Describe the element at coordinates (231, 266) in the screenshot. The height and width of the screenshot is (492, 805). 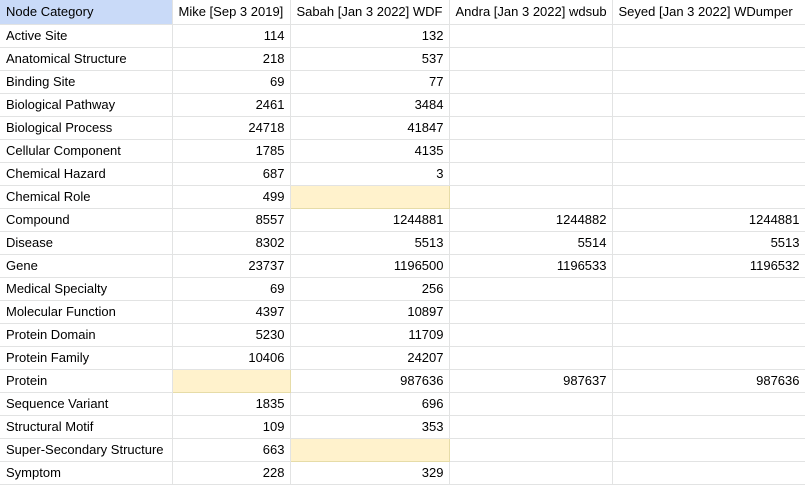
I see `value-cell-mike: 23737` at that location.